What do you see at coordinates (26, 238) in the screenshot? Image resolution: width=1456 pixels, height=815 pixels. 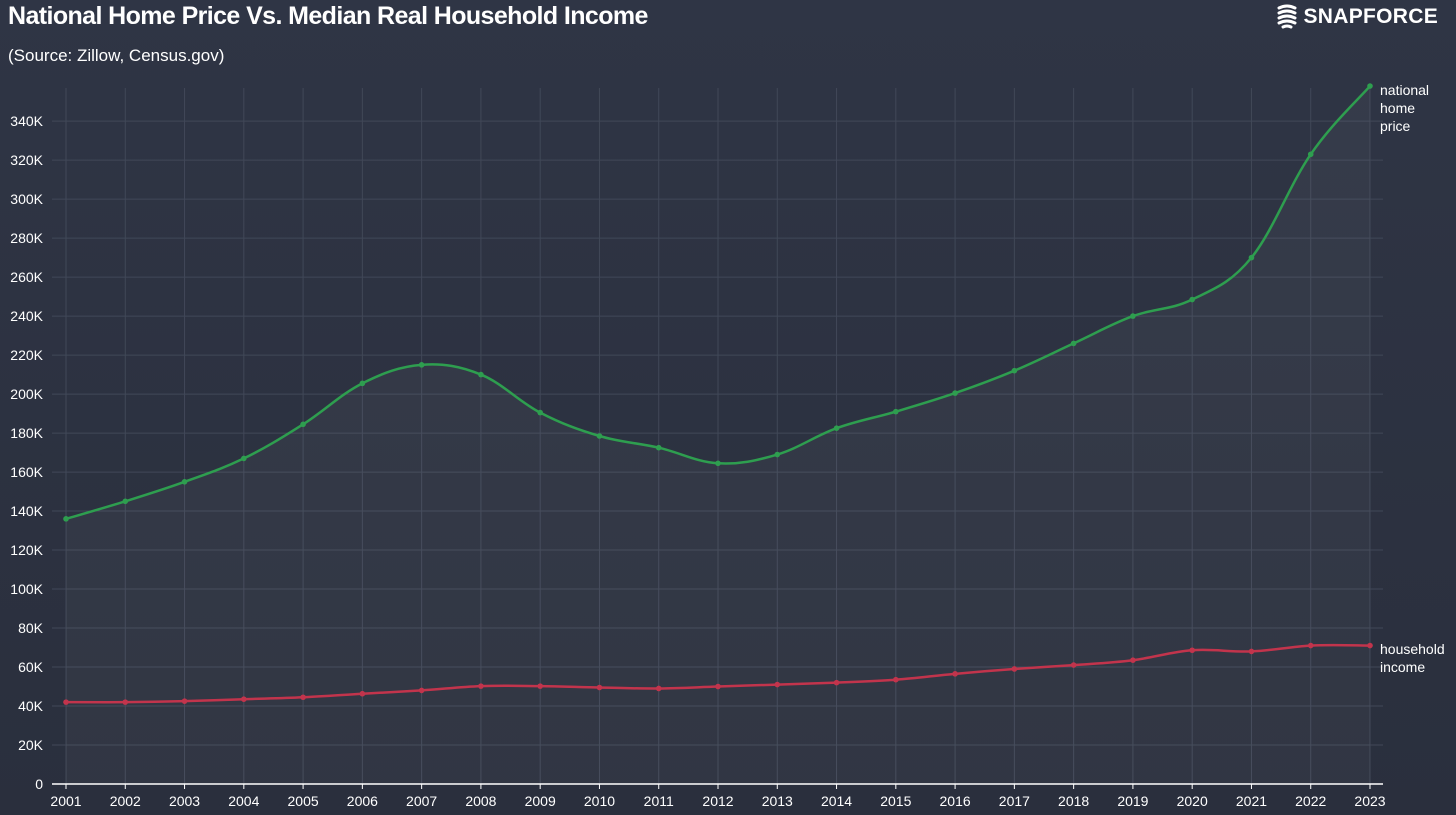 I see `y-tick-label: 280K` at bounding box center [26, 238].